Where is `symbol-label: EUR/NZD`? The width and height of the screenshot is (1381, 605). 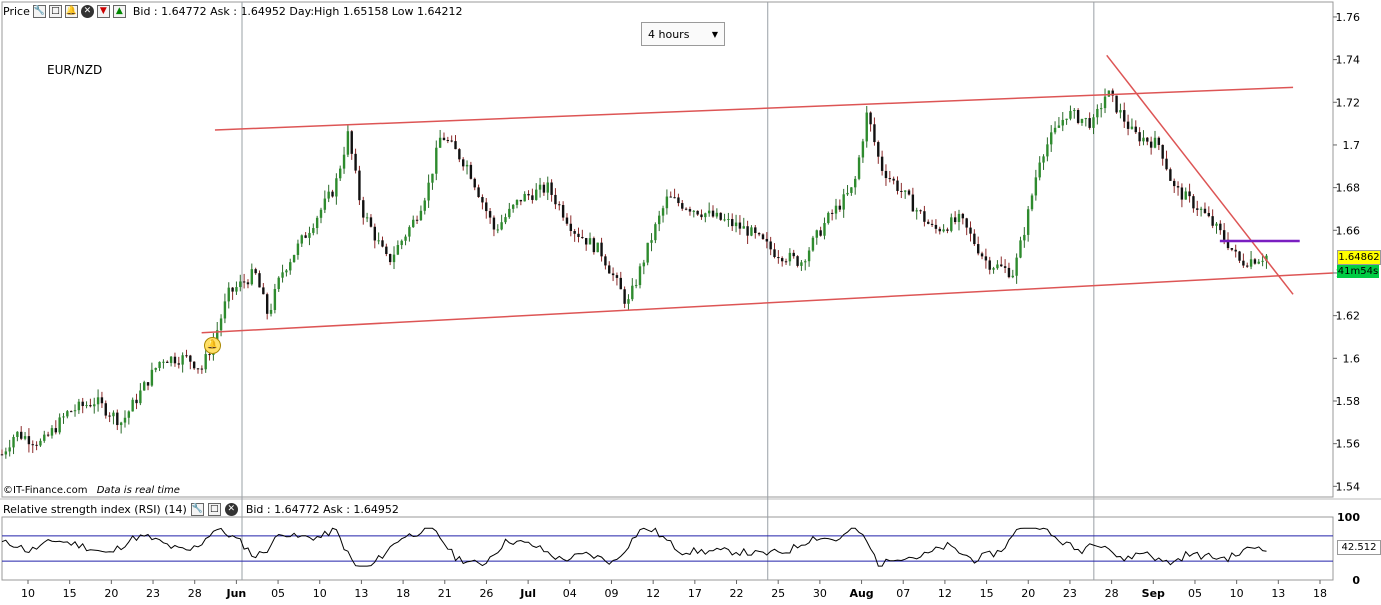 symbol-label: EUR/NZD is located at coordinates (75, 70).